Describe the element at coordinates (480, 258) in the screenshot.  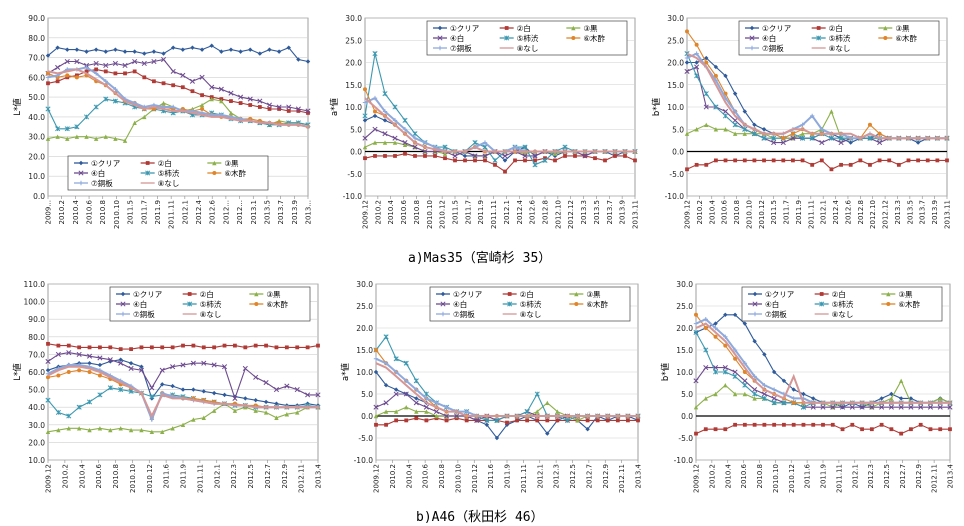
I see `caption-a: a)Mas35（宮崎杉 35）` at that location.